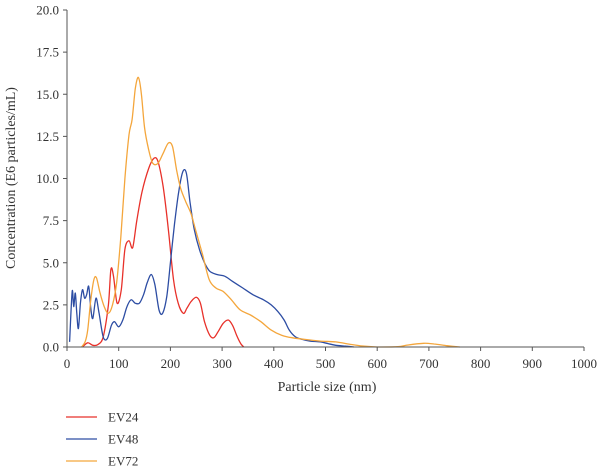 The image size is (600, 476). I want to click on x-tick-label: 100, so click(119, 363).